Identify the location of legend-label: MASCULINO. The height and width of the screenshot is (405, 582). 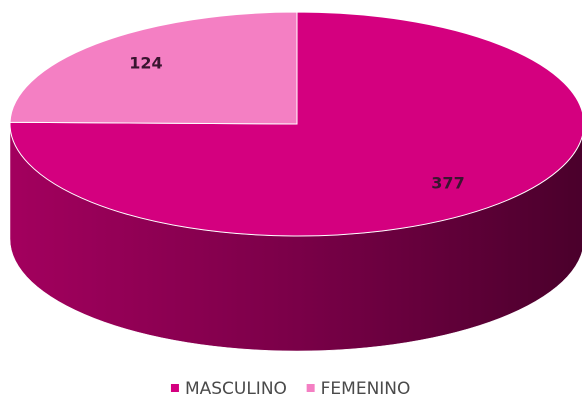
(236, 389).